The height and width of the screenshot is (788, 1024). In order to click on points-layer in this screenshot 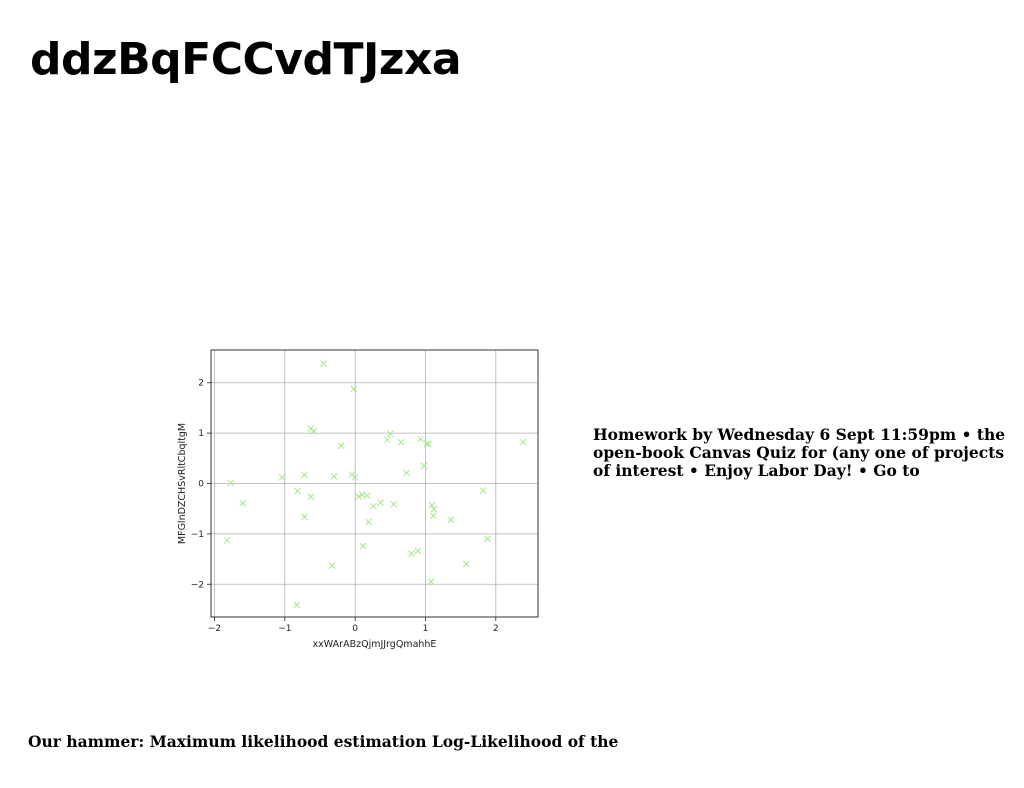, I will do `click(375, 484)`.